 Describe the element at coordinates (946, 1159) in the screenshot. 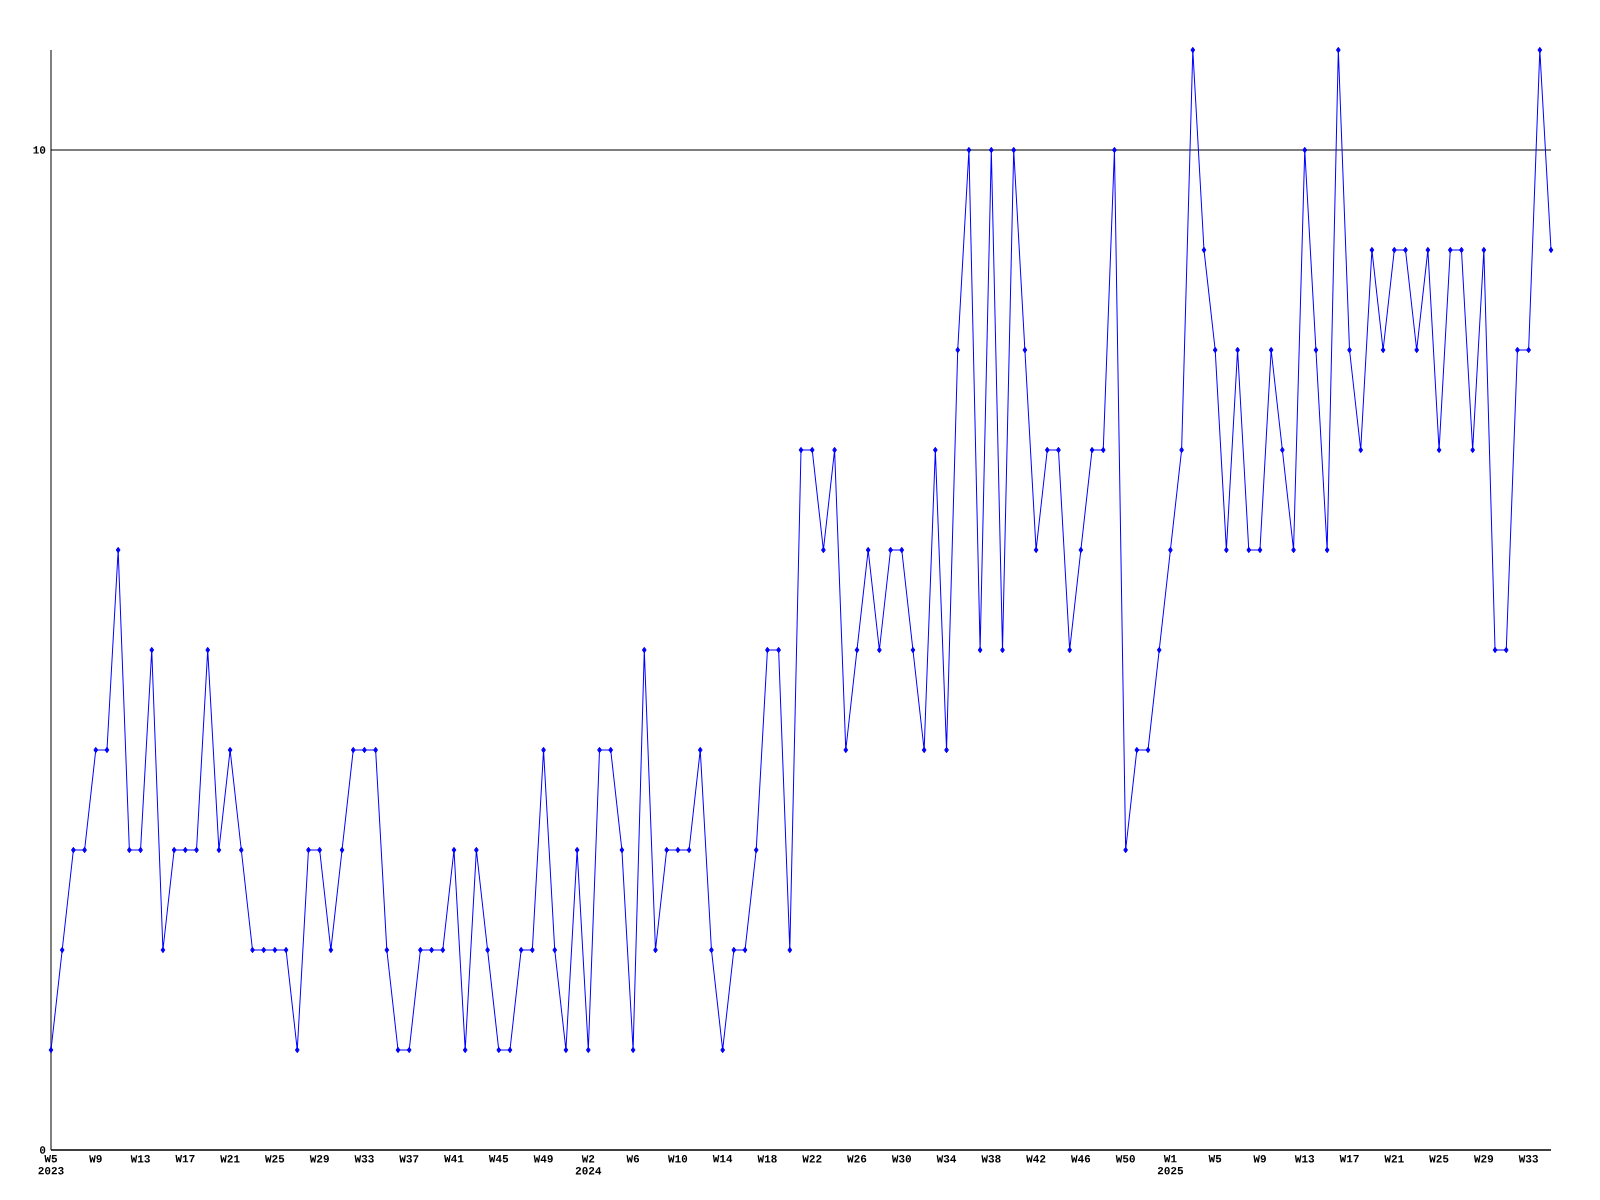

I see `x-tick-label: W34` at that location.